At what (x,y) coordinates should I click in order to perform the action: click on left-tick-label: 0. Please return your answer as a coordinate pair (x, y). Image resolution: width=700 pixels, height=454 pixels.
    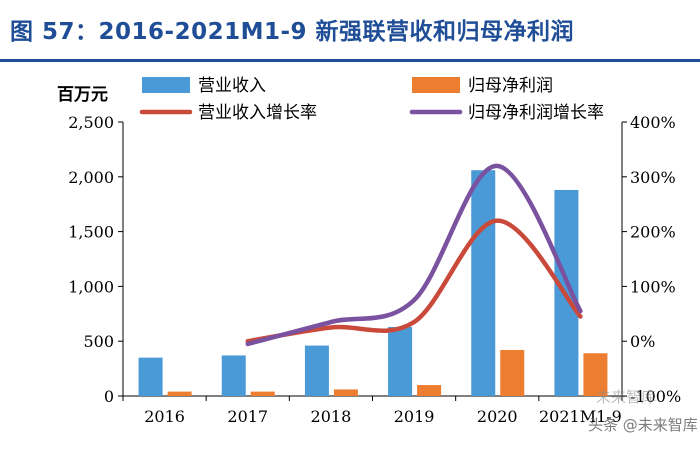
    Looking at the image, I should click on (109, 396).